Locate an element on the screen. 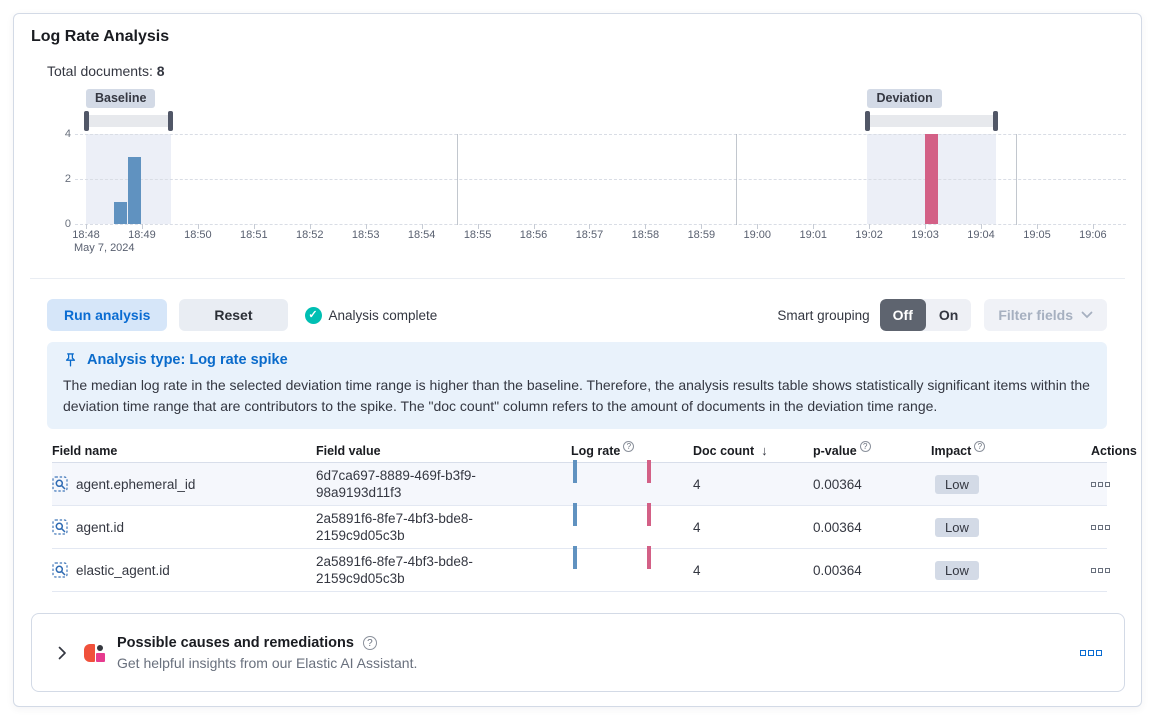 This screenshot has width=1155, height=719. run-analysis-button: Run analysis is located at coordinates (107, 315).